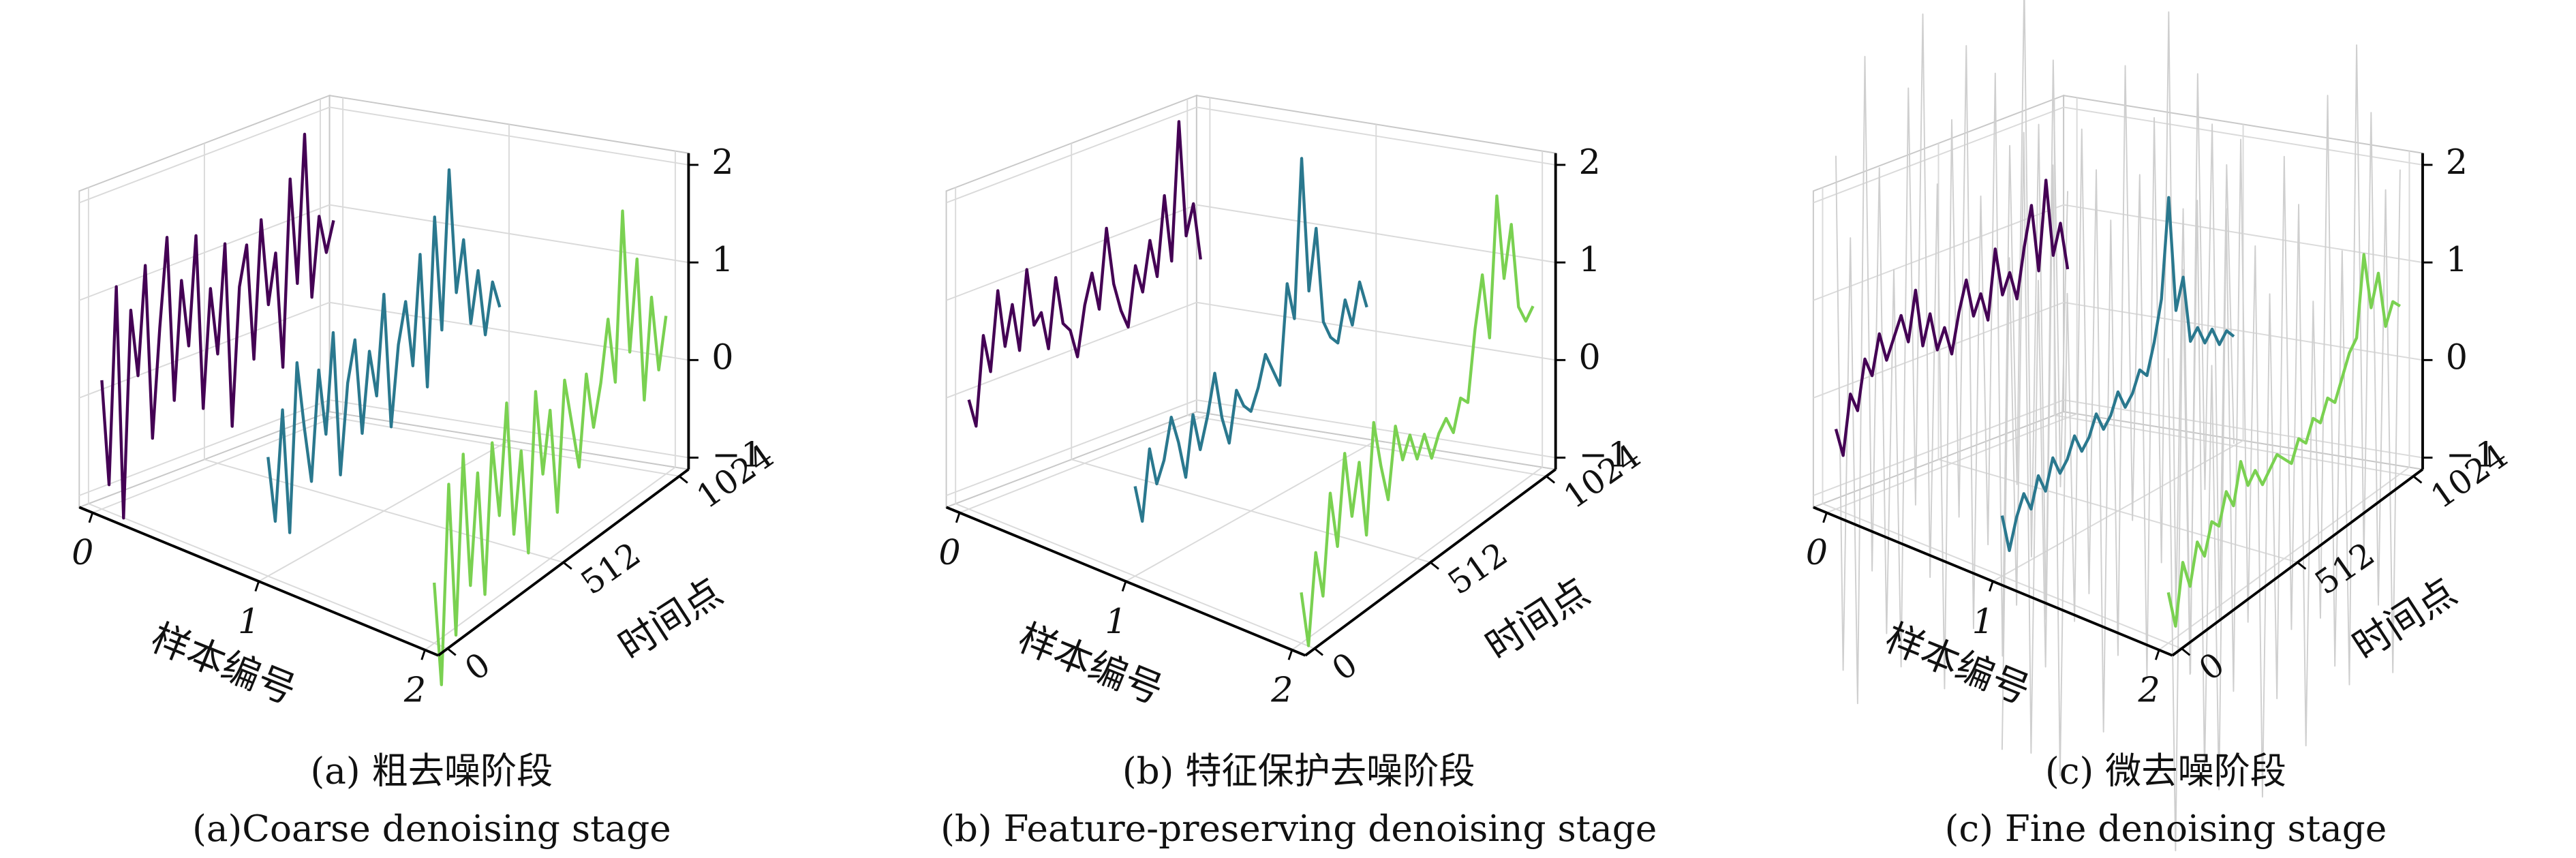 This screenshot has width=2576, height=858. Describe the element at coordinates (431, 829) in the screenshot. I see `caption-en: (a)Coarse denoising stage` at that location.